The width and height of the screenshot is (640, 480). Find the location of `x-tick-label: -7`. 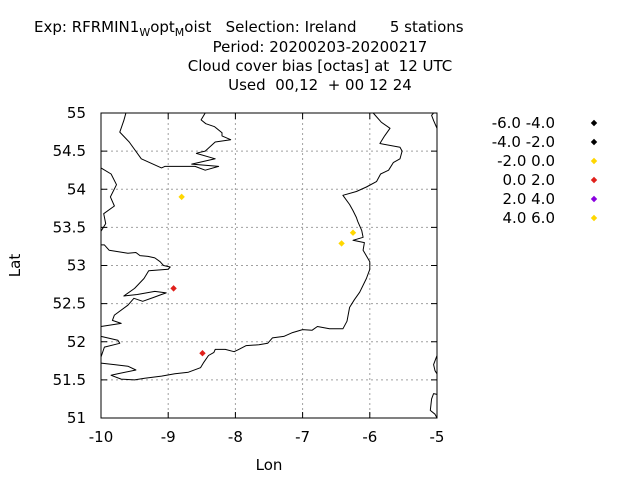

x-tick-label: -7 is located at coordinates (302, 437).